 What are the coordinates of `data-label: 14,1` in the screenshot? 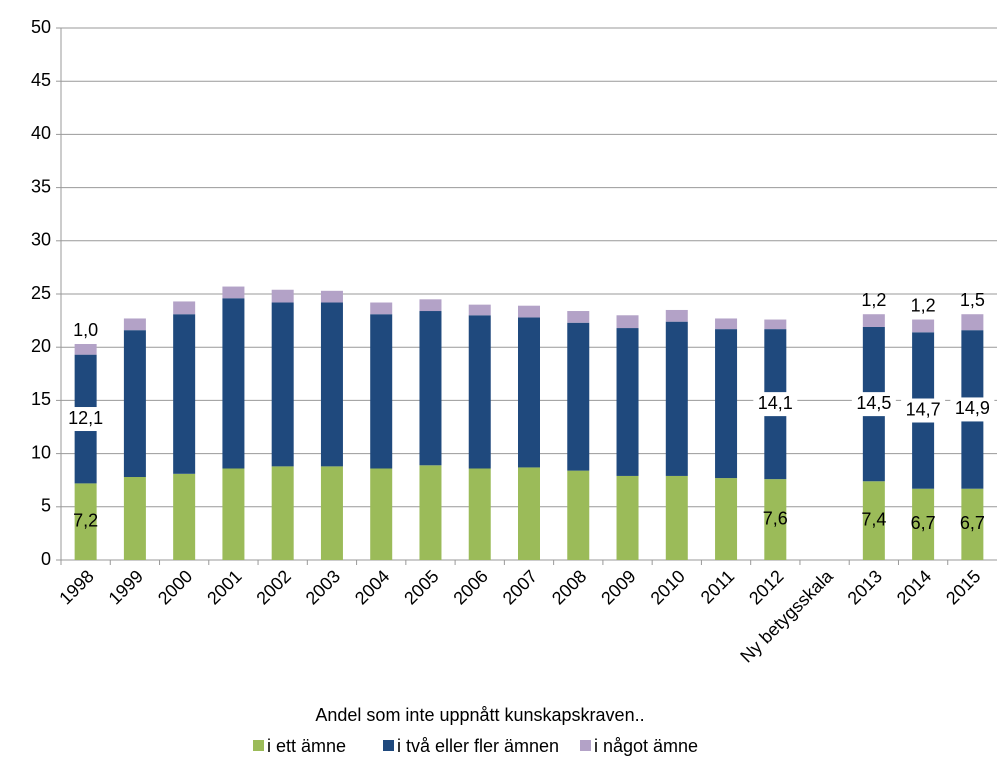 It's located at (775, 403).